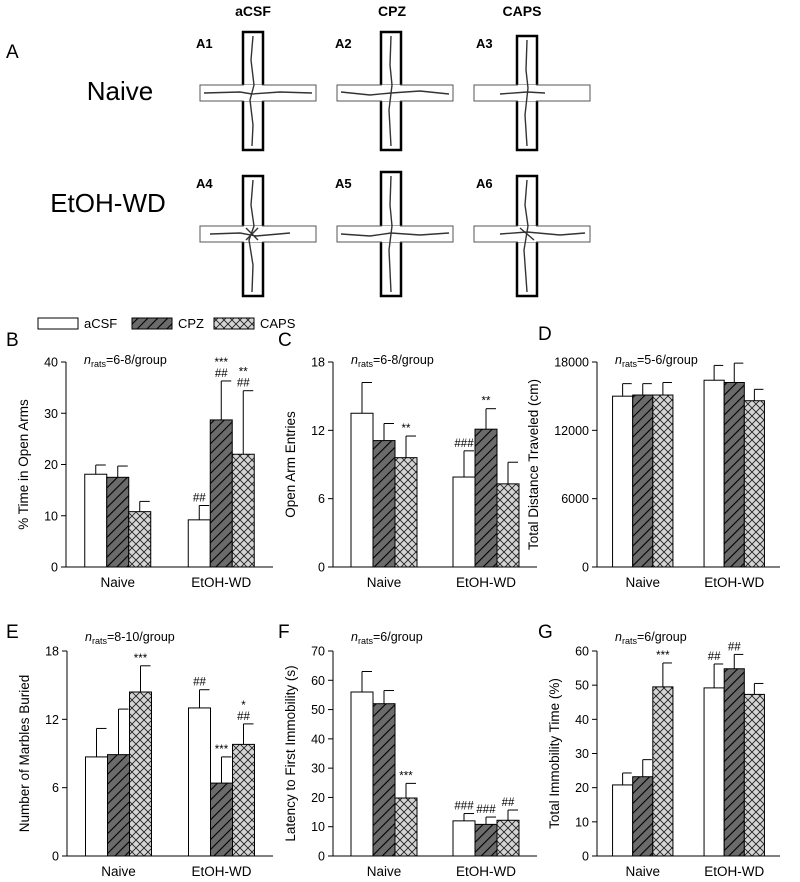 Image resolution: width=800 pixels, height=882 pixels. I want to click on row-label-etoh-wd: EtOH-WD, so click(108, 203).